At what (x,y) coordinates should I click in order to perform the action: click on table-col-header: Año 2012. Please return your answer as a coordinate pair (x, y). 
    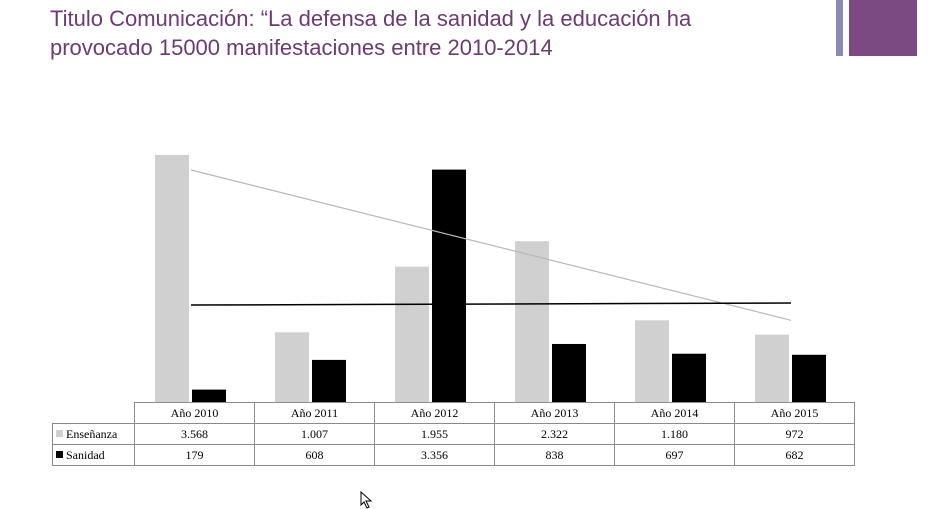
    Looking at the image, I should click on (434, 413).